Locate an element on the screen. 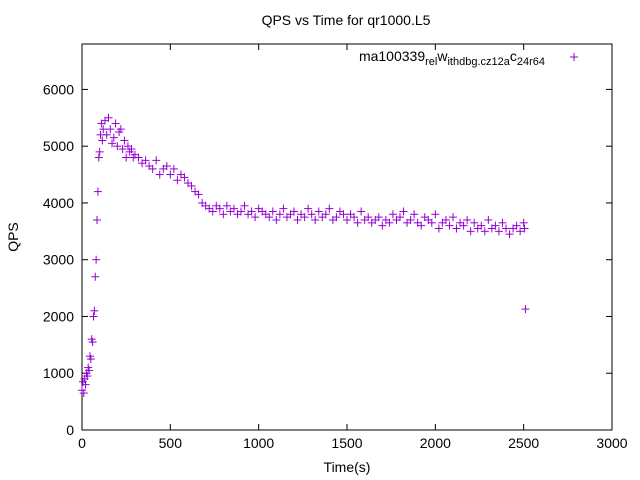 This screenshot has width=640, height=480. x-tick-label: 0 is located at coordinates (82, 443).